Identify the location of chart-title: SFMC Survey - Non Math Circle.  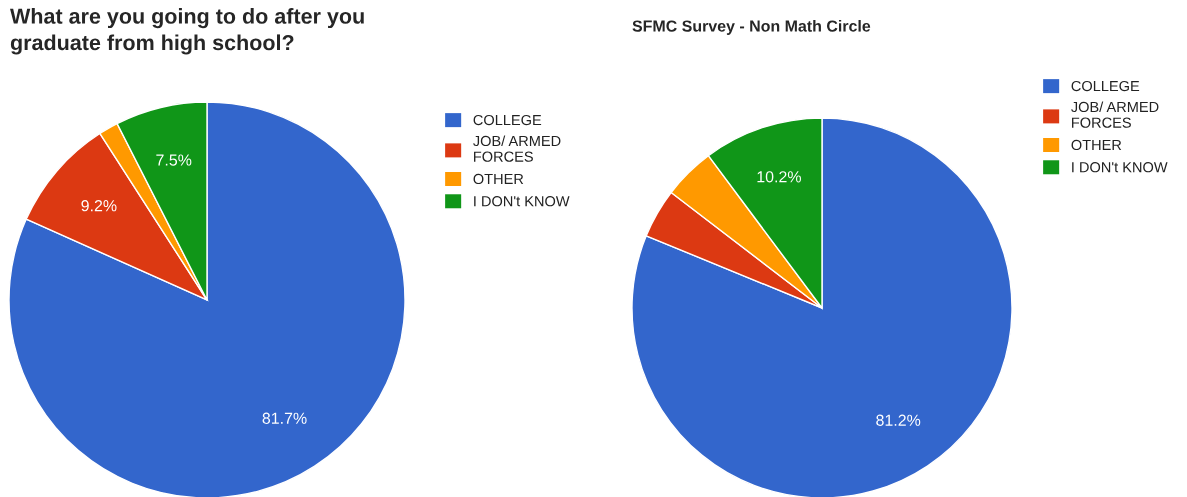
(751, 27).